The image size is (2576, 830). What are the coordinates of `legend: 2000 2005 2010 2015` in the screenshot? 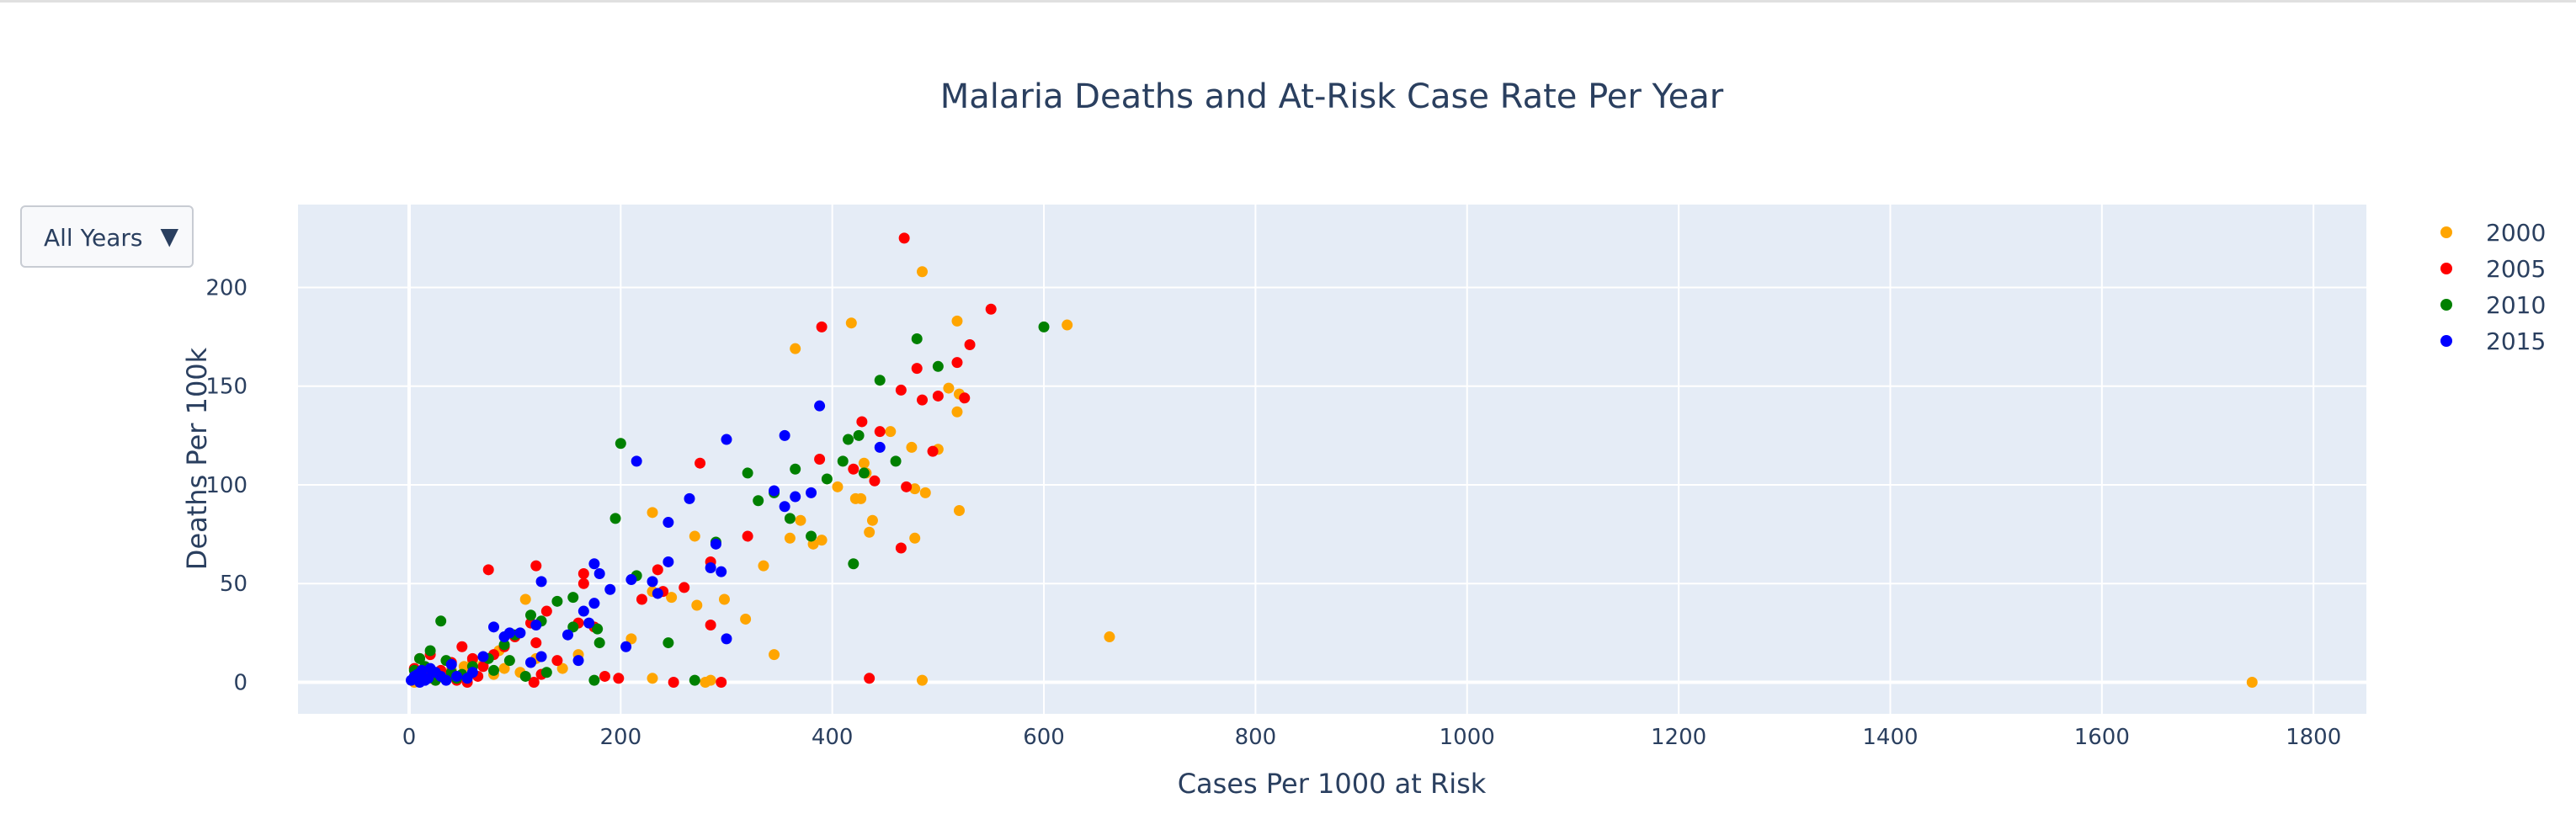 It's located at (2493, 287).